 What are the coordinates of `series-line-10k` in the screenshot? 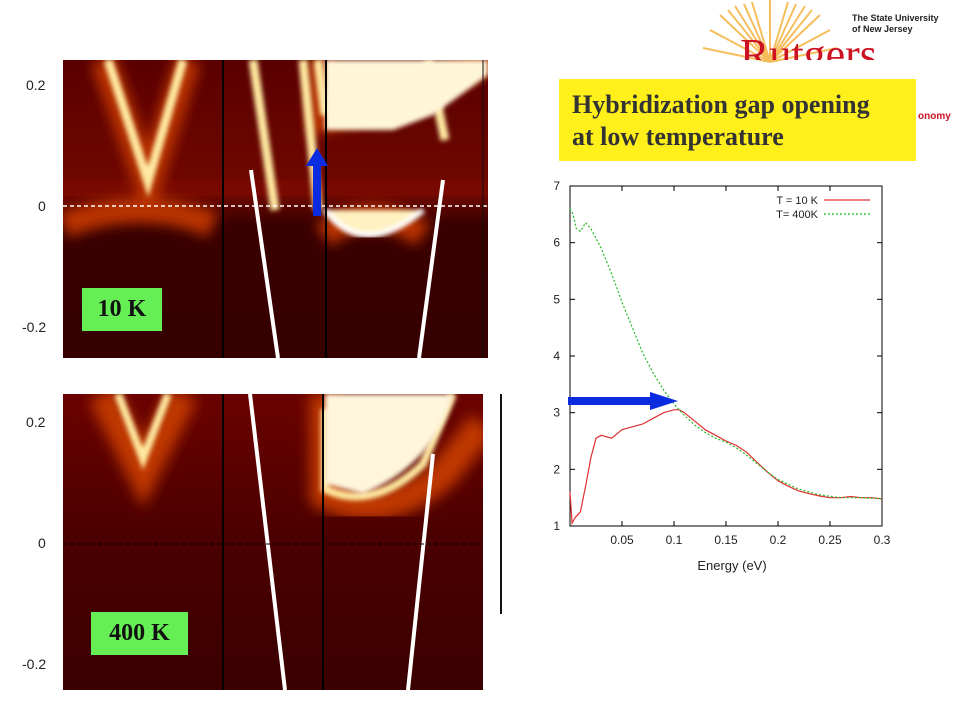 It's located at (726, 467).